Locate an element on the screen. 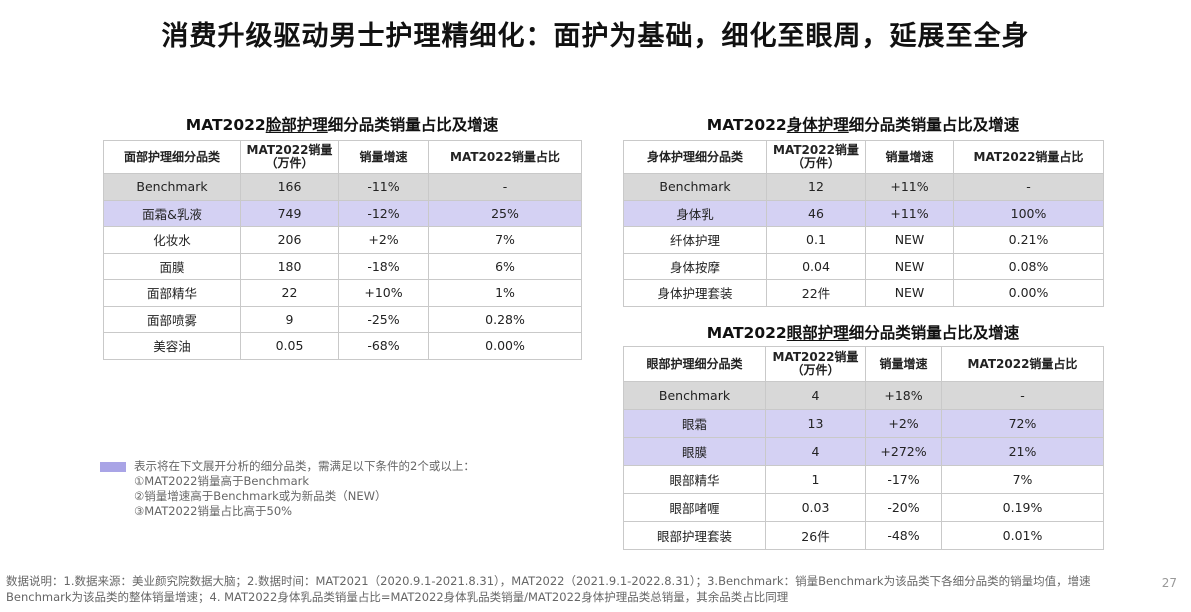  table-row: Benchmark 12 +11% - is located at coordinates (863, 187).